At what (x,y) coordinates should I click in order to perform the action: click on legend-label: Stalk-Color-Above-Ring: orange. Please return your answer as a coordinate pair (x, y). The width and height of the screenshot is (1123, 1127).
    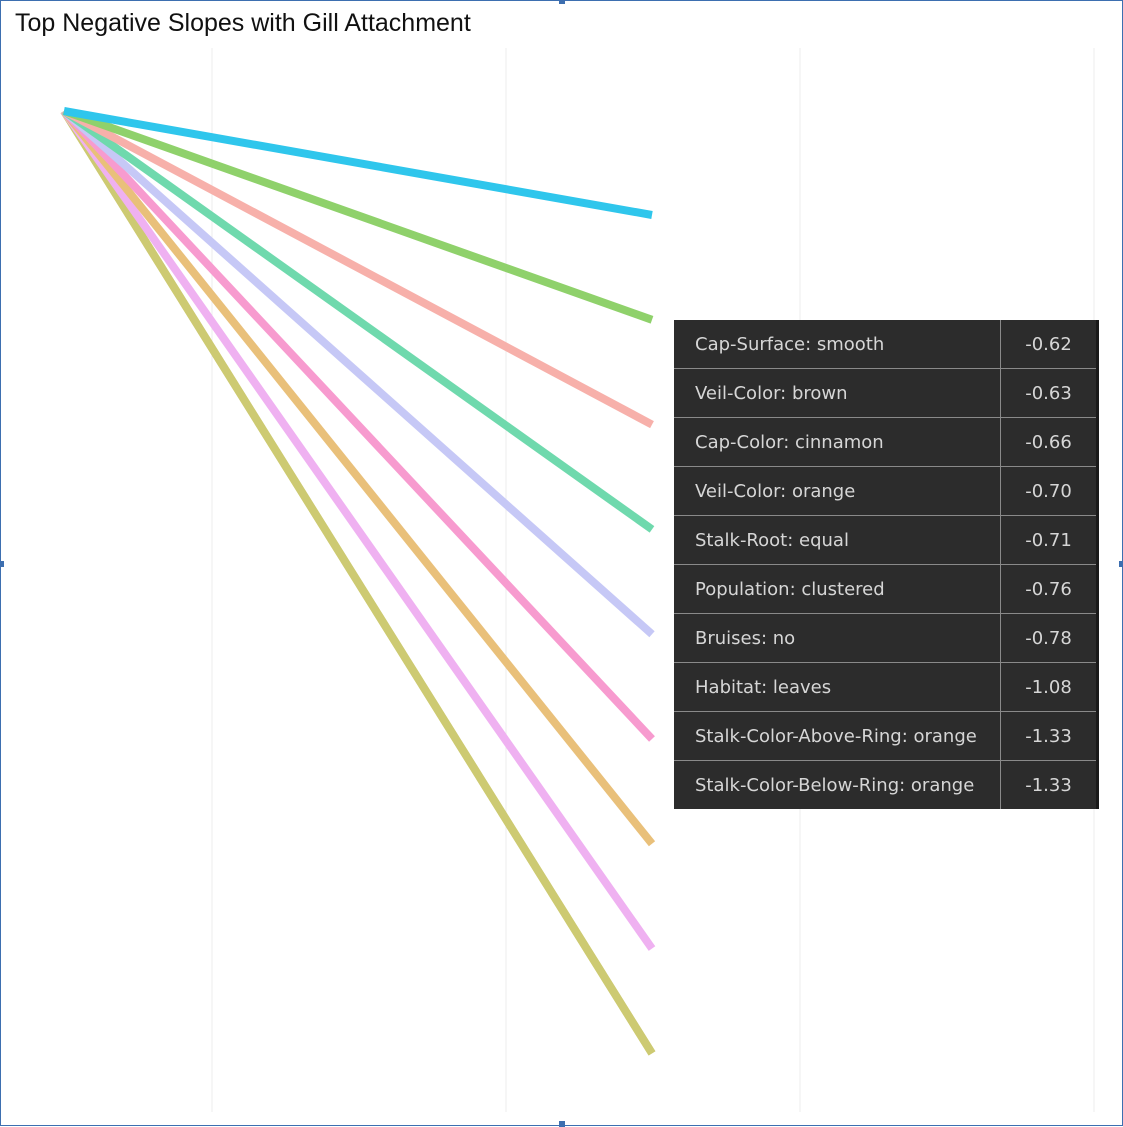
    Looking at the image, I should click on (837, 736).